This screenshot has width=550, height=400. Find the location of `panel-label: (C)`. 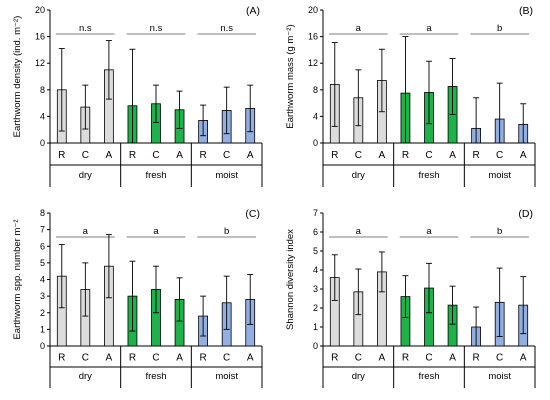

panel-label: (C) is located at coordinates (252, 214).